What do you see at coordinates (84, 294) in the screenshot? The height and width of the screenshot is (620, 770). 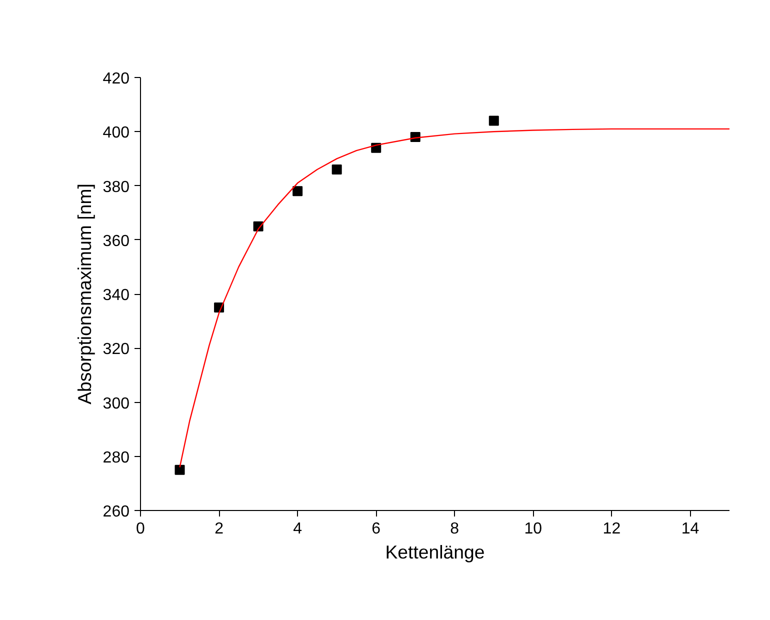 I see `y-axis-title: Absorptionsmaximum [nm]` at bounding box center [84, 294].